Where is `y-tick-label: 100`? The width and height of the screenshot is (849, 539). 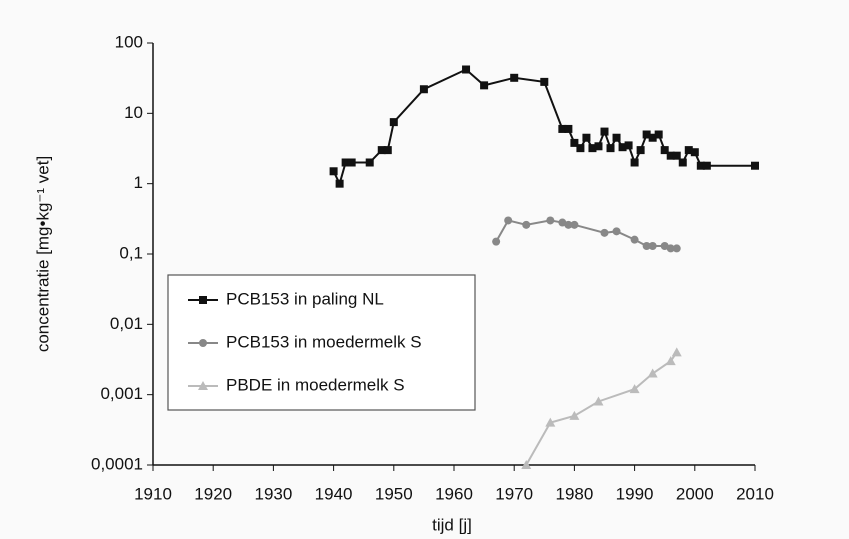
y-tick-label: 100 is located at coordinates (129, 41).